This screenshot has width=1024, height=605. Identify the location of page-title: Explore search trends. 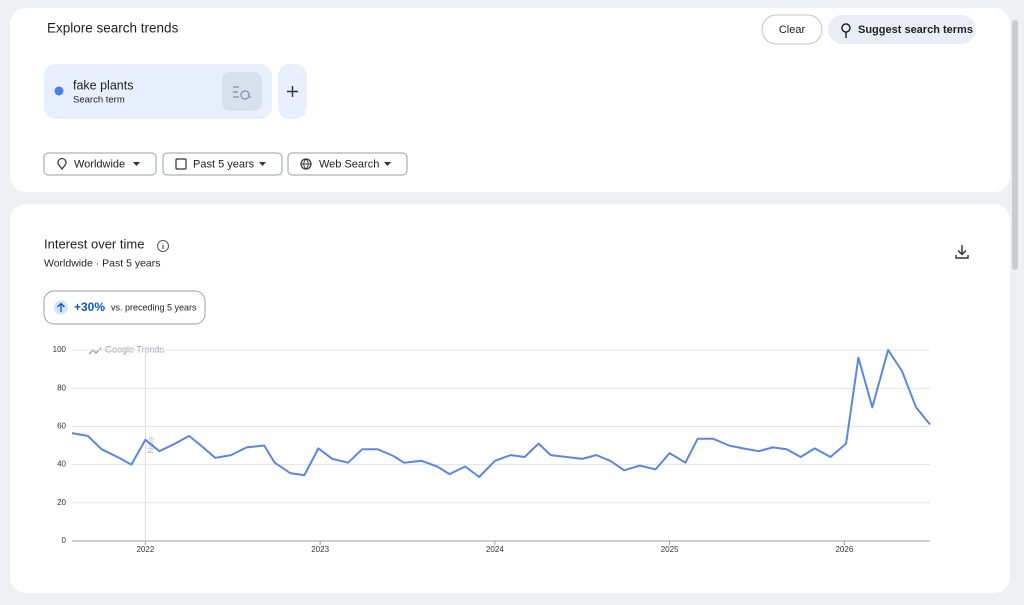
(113, 28).